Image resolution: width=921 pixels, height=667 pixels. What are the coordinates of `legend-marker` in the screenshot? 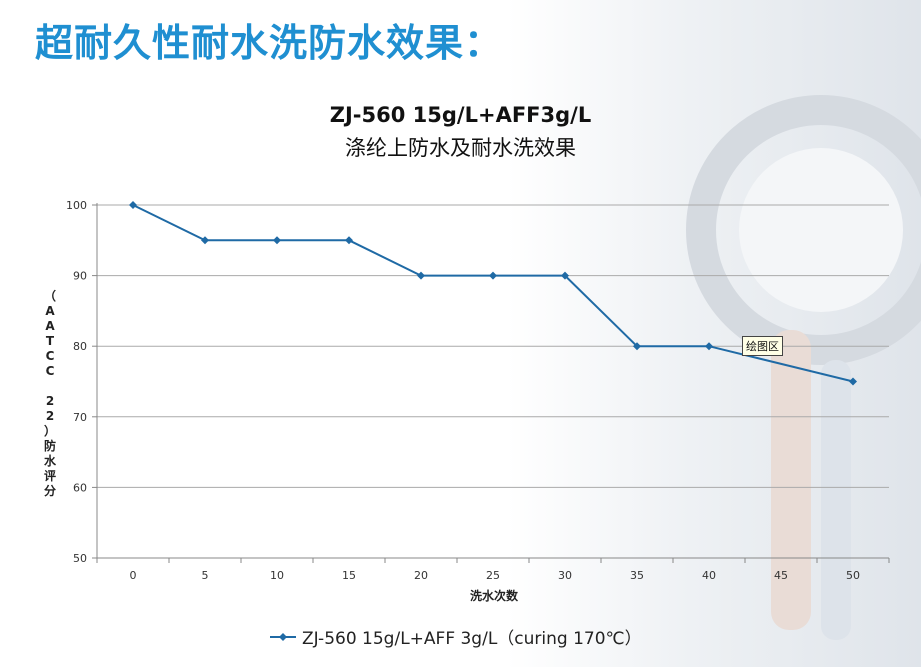 It's located at (283, 636).